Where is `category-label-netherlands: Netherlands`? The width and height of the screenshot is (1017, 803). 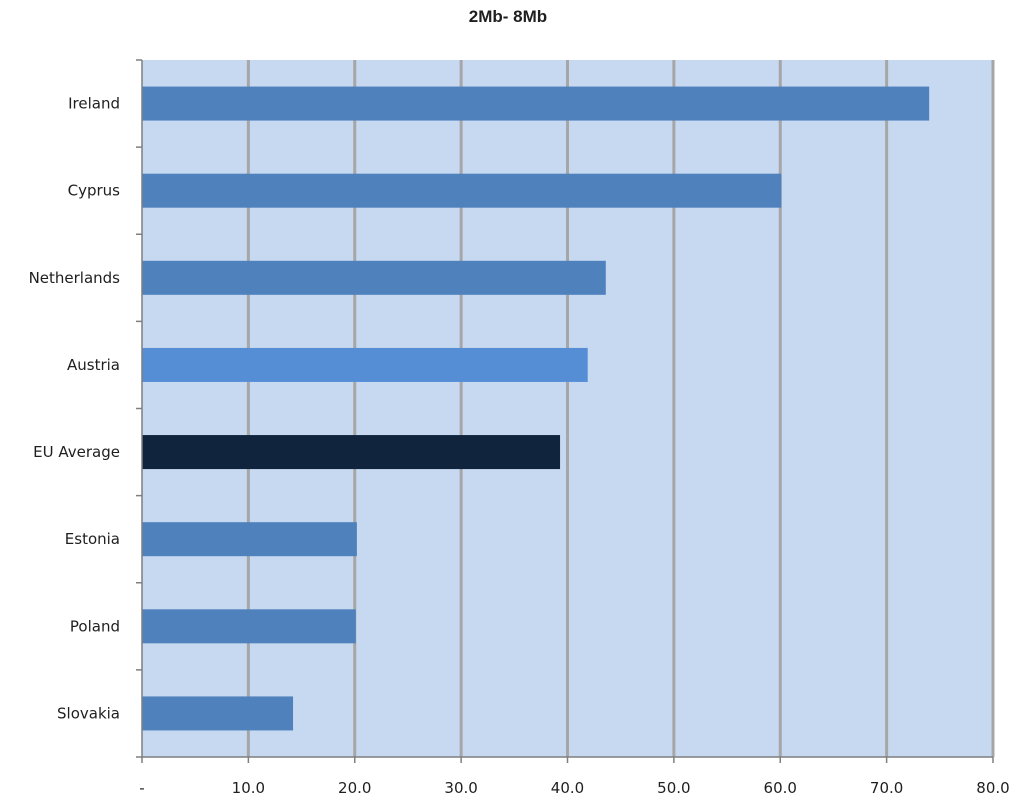
category-label-netherlands: Netherlands is located at coordinates (75, 278).